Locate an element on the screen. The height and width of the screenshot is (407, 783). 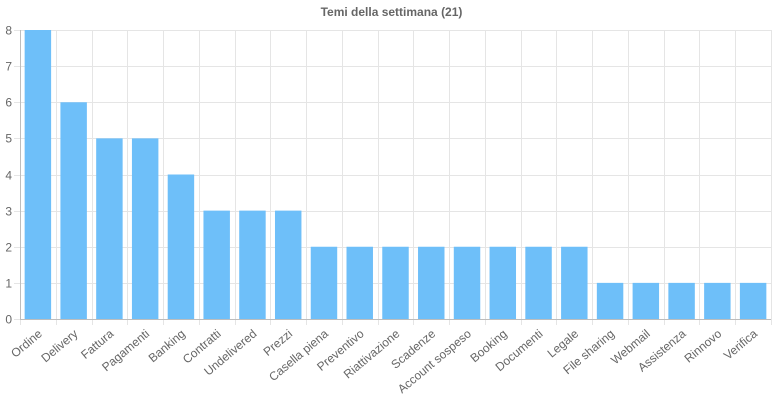
chart-title: Temi della settimana (21) is located at coordinates (392, 12).